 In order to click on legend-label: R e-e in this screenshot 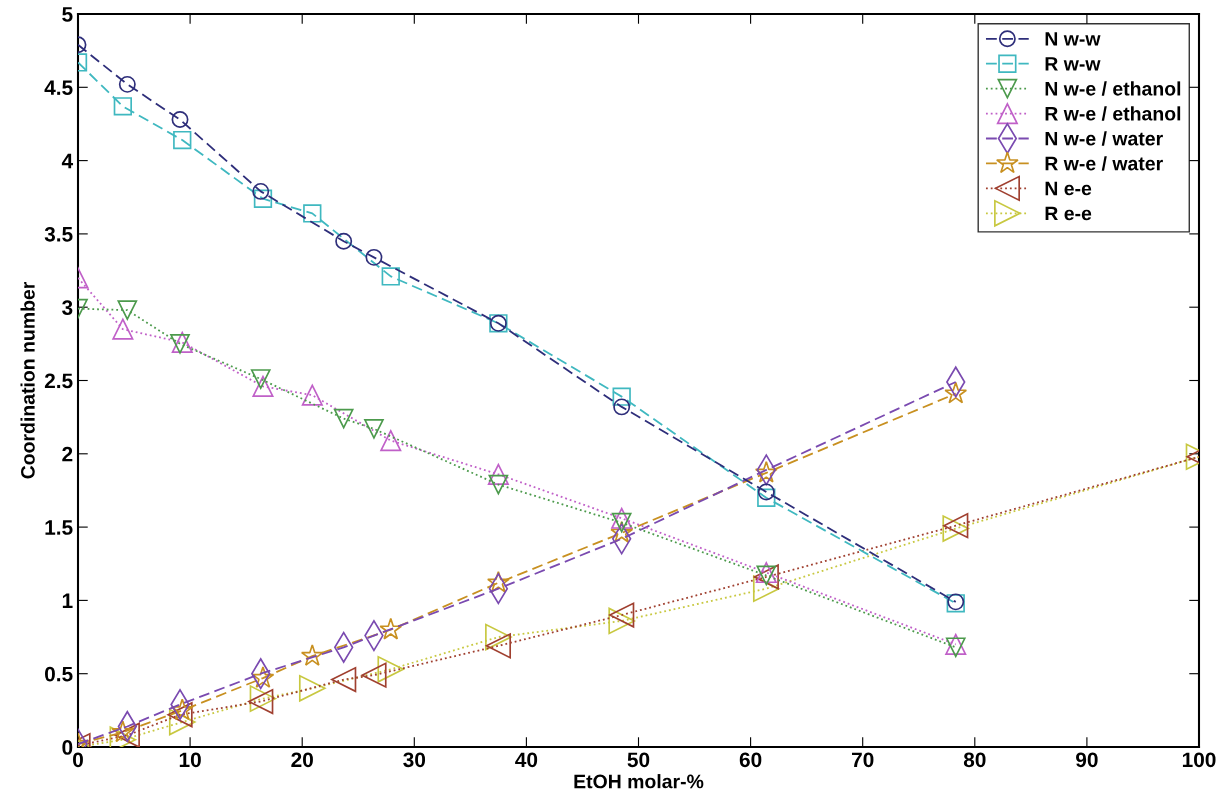, I will do `click(1068, 213)`.